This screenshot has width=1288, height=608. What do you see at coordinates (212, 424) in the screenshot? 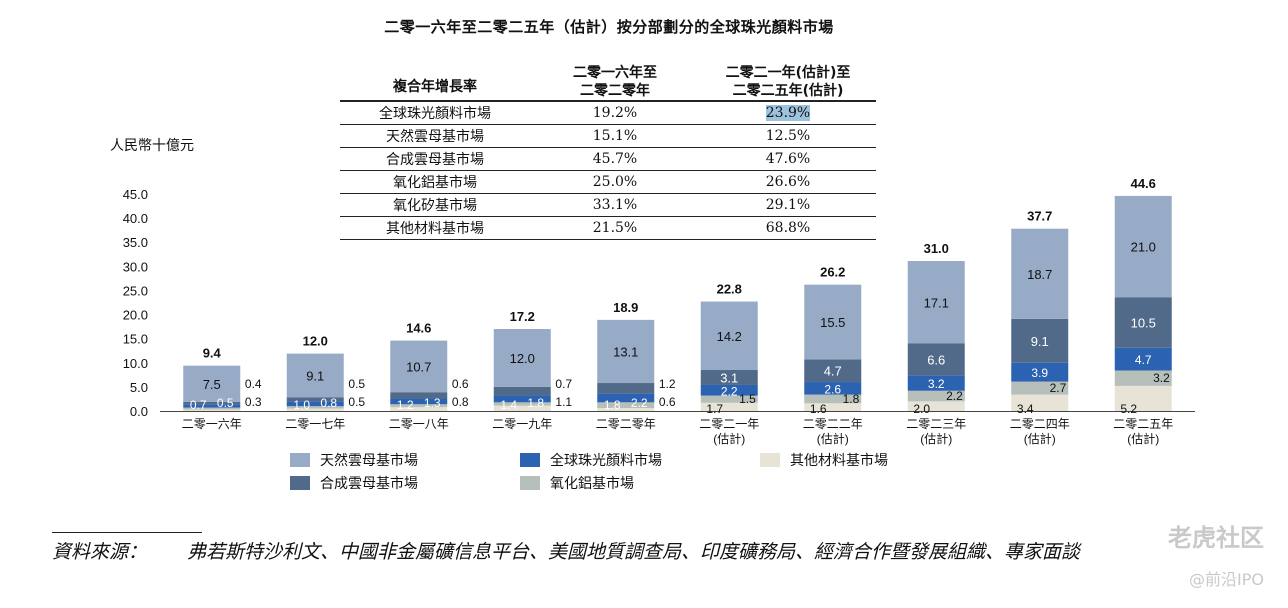
I see `x-tick-label: 二零一六年` at bounding box center [212, 424].